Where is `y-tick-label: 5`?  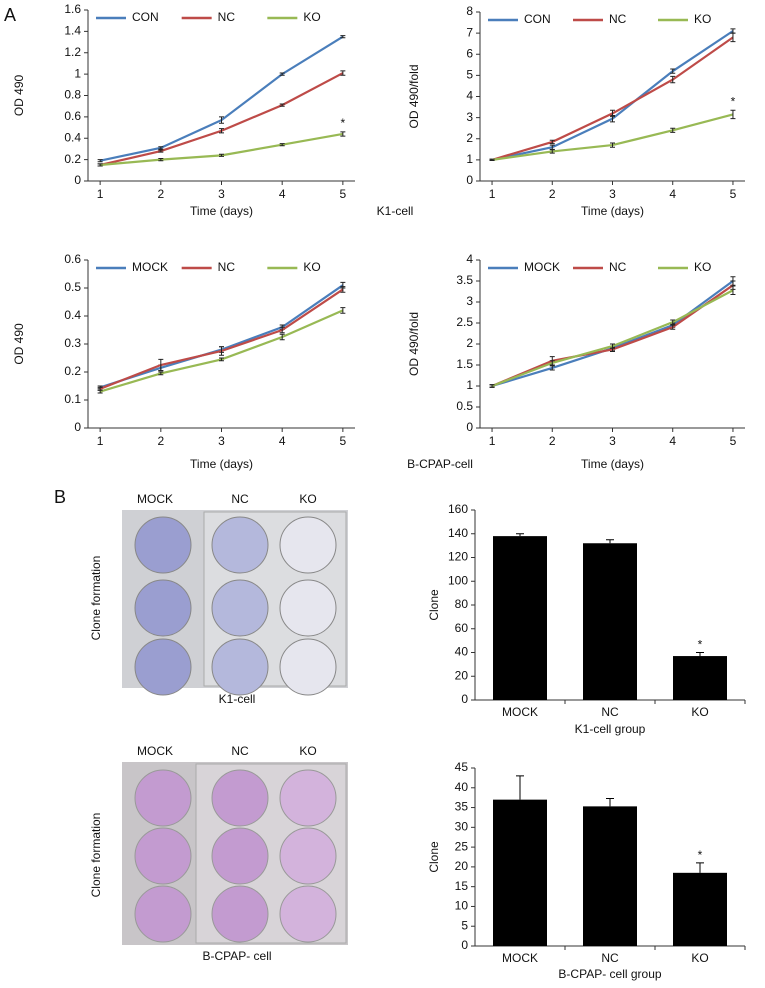 y-tick-label: 5 is located at coordinates (464, 925).